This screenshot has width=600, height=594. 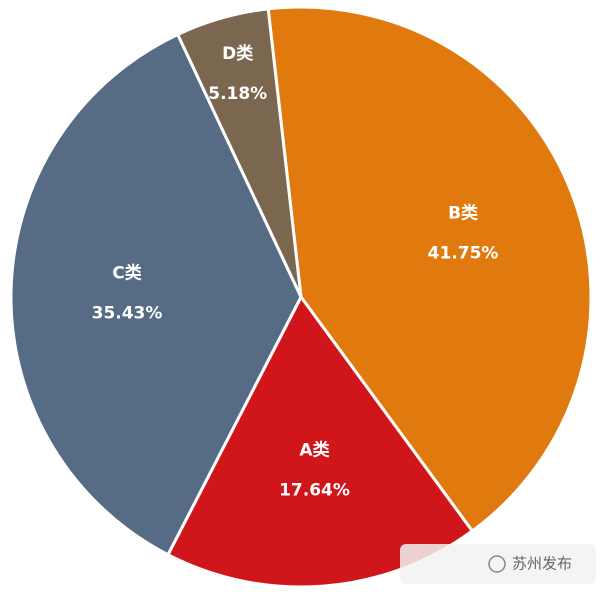 I want to click on watermark-icon, so click(x=497, y=564).